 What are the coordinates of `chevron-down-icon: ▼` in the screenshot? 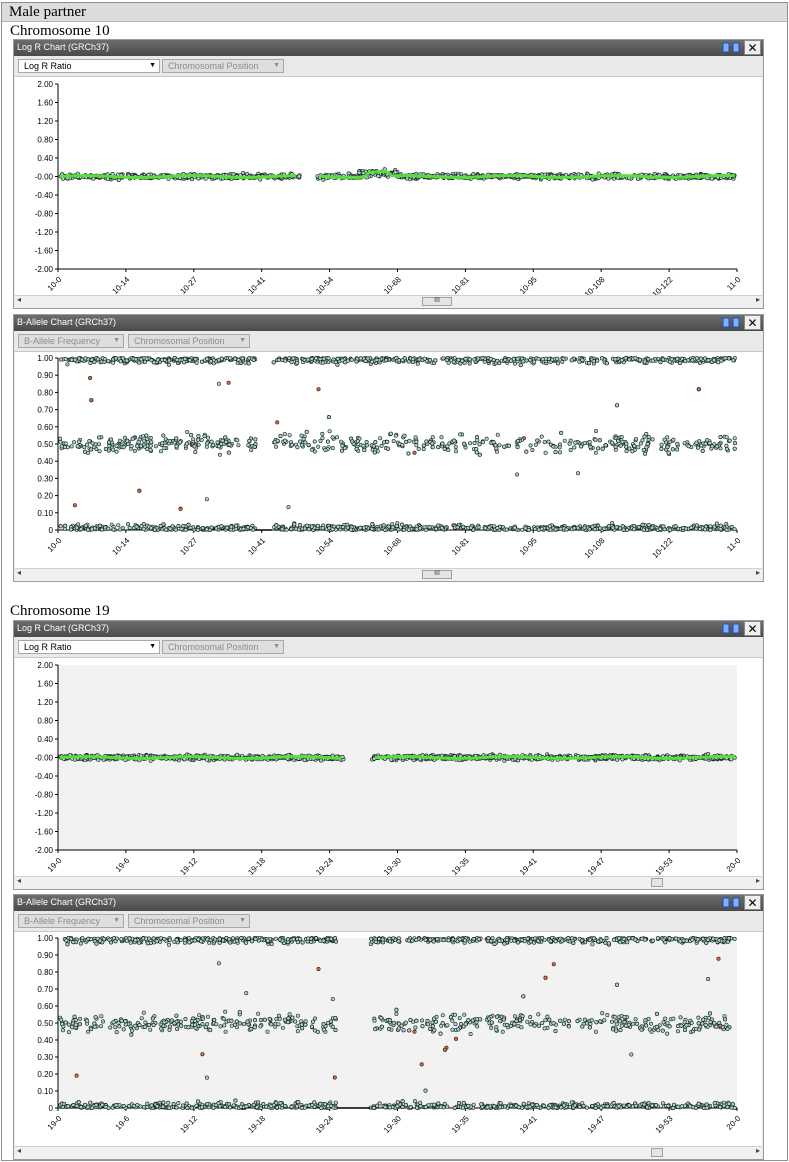 It's located at (116, 340).